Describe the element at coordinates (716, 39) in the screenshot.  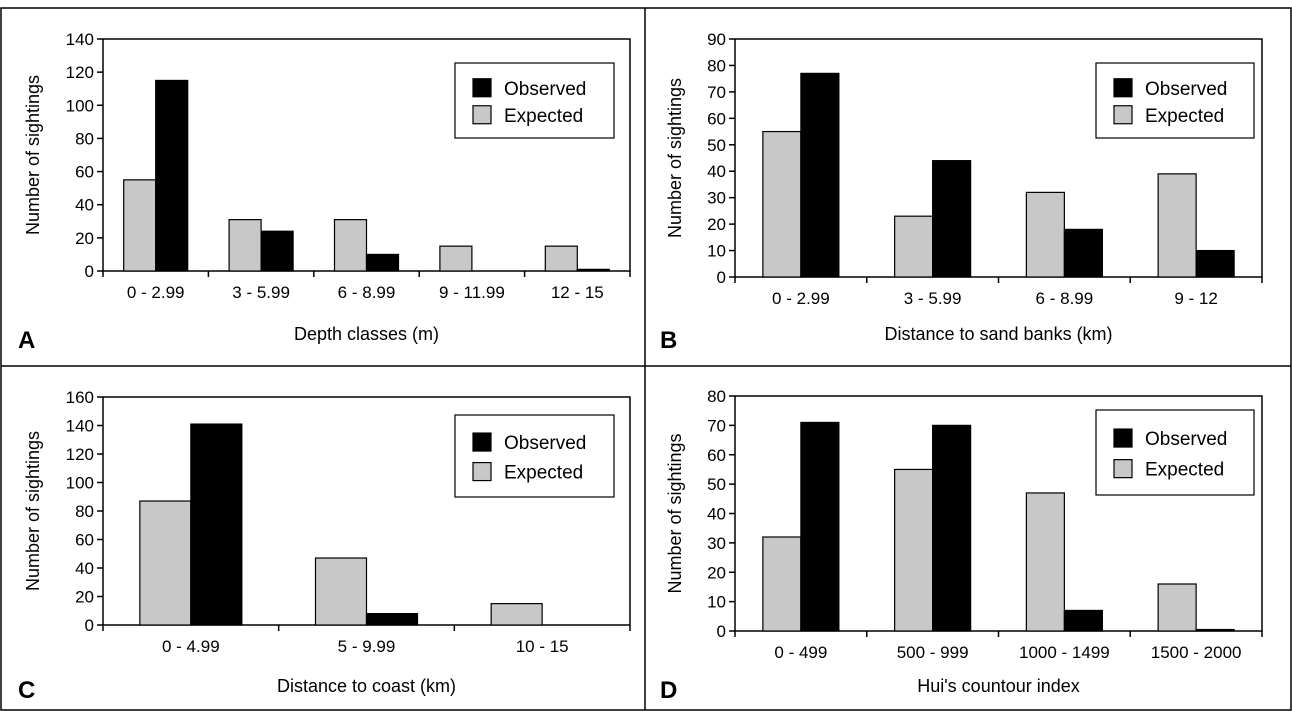
I see `y-tick-label: 90` at that location.